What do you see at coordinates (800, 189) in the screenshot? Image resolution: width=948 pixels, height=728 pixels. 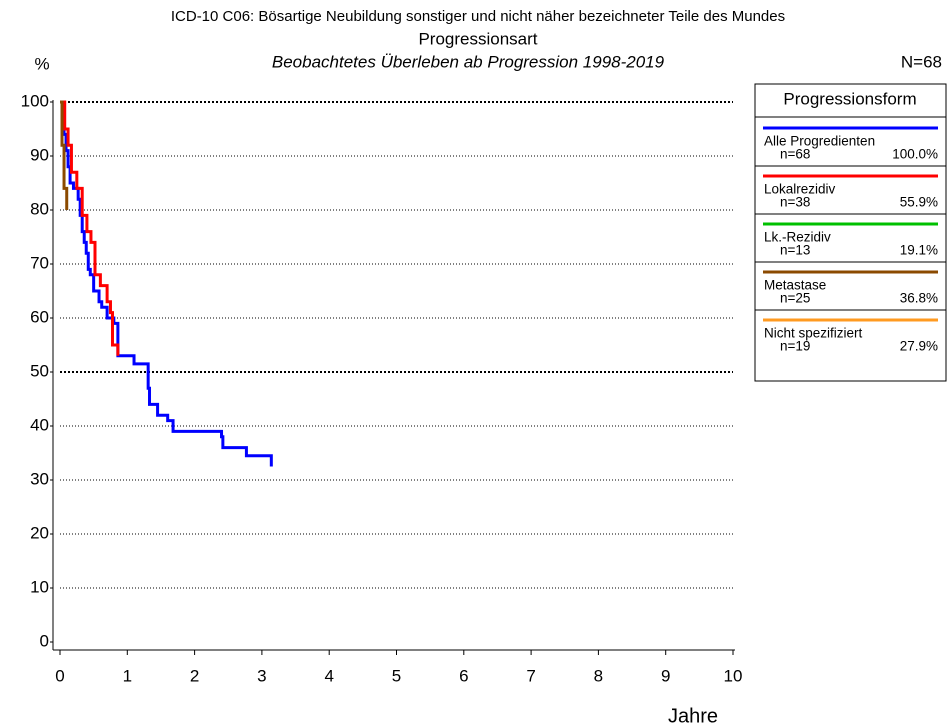 I see `legend-label: Lokalrezidiv` at bounding box center [800, 189].